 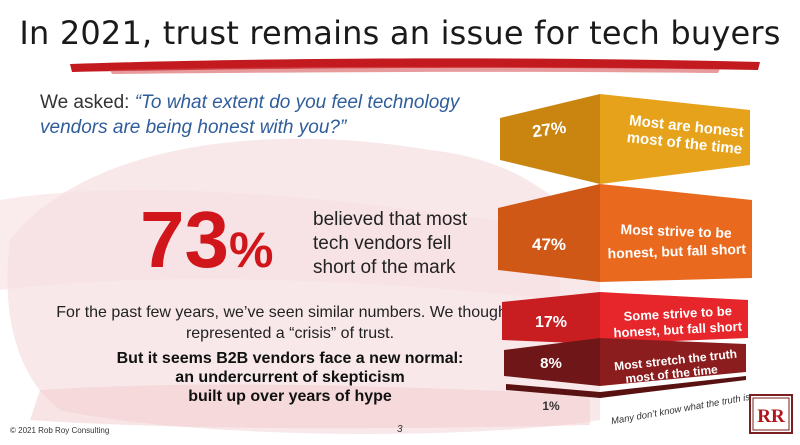 I want to click on conclusion-line-3: built up over years of hype, so click(x=290, y=396).